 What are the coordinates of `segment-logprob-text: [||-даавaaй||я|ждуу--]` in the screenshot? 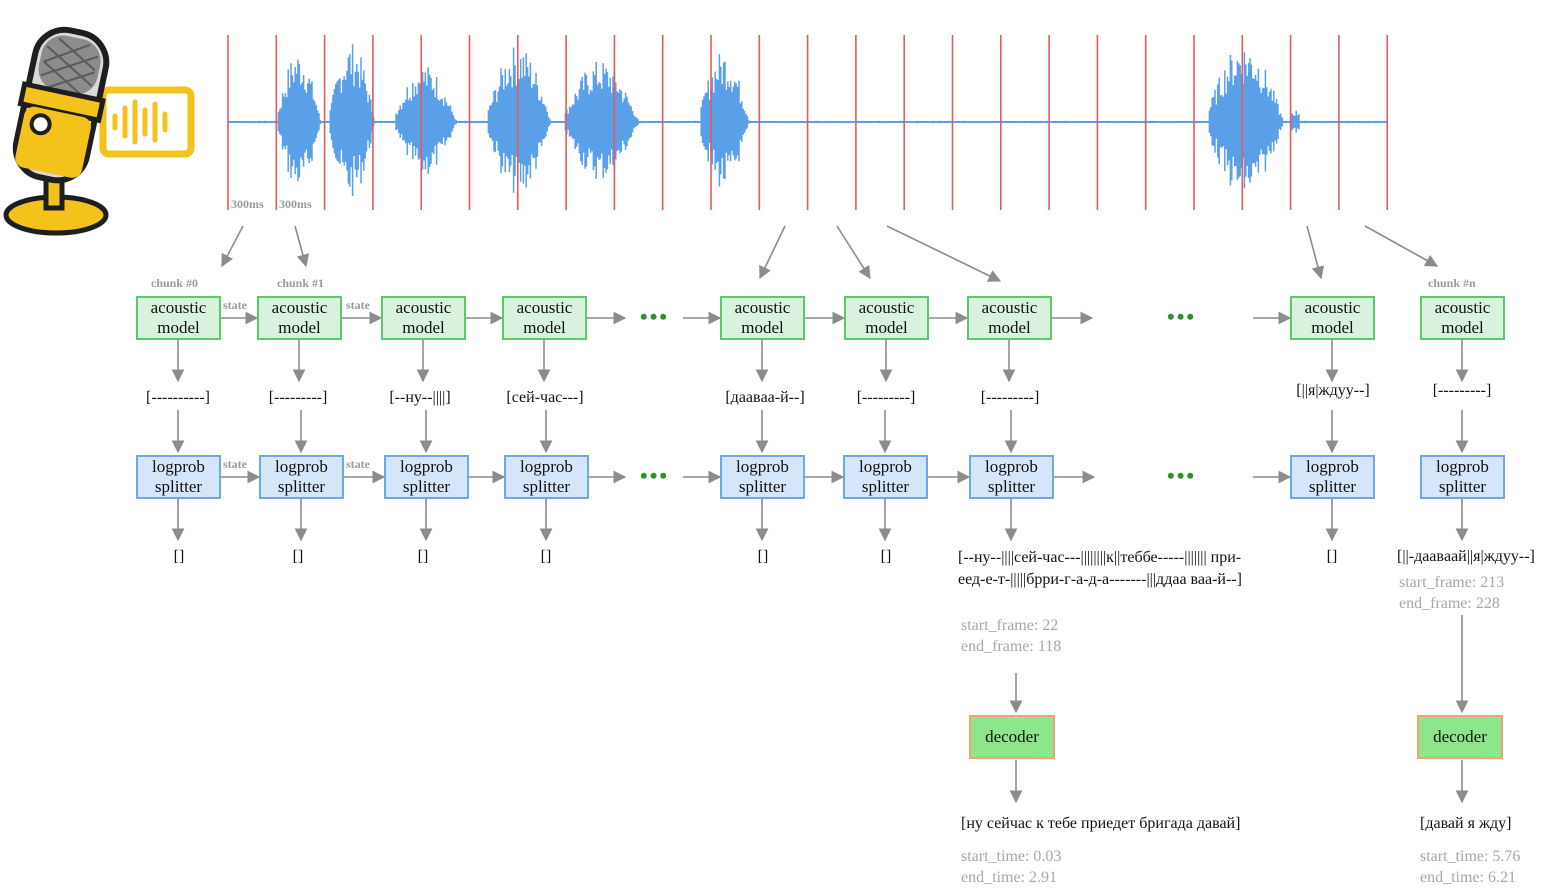 It's located at (1466, 556).